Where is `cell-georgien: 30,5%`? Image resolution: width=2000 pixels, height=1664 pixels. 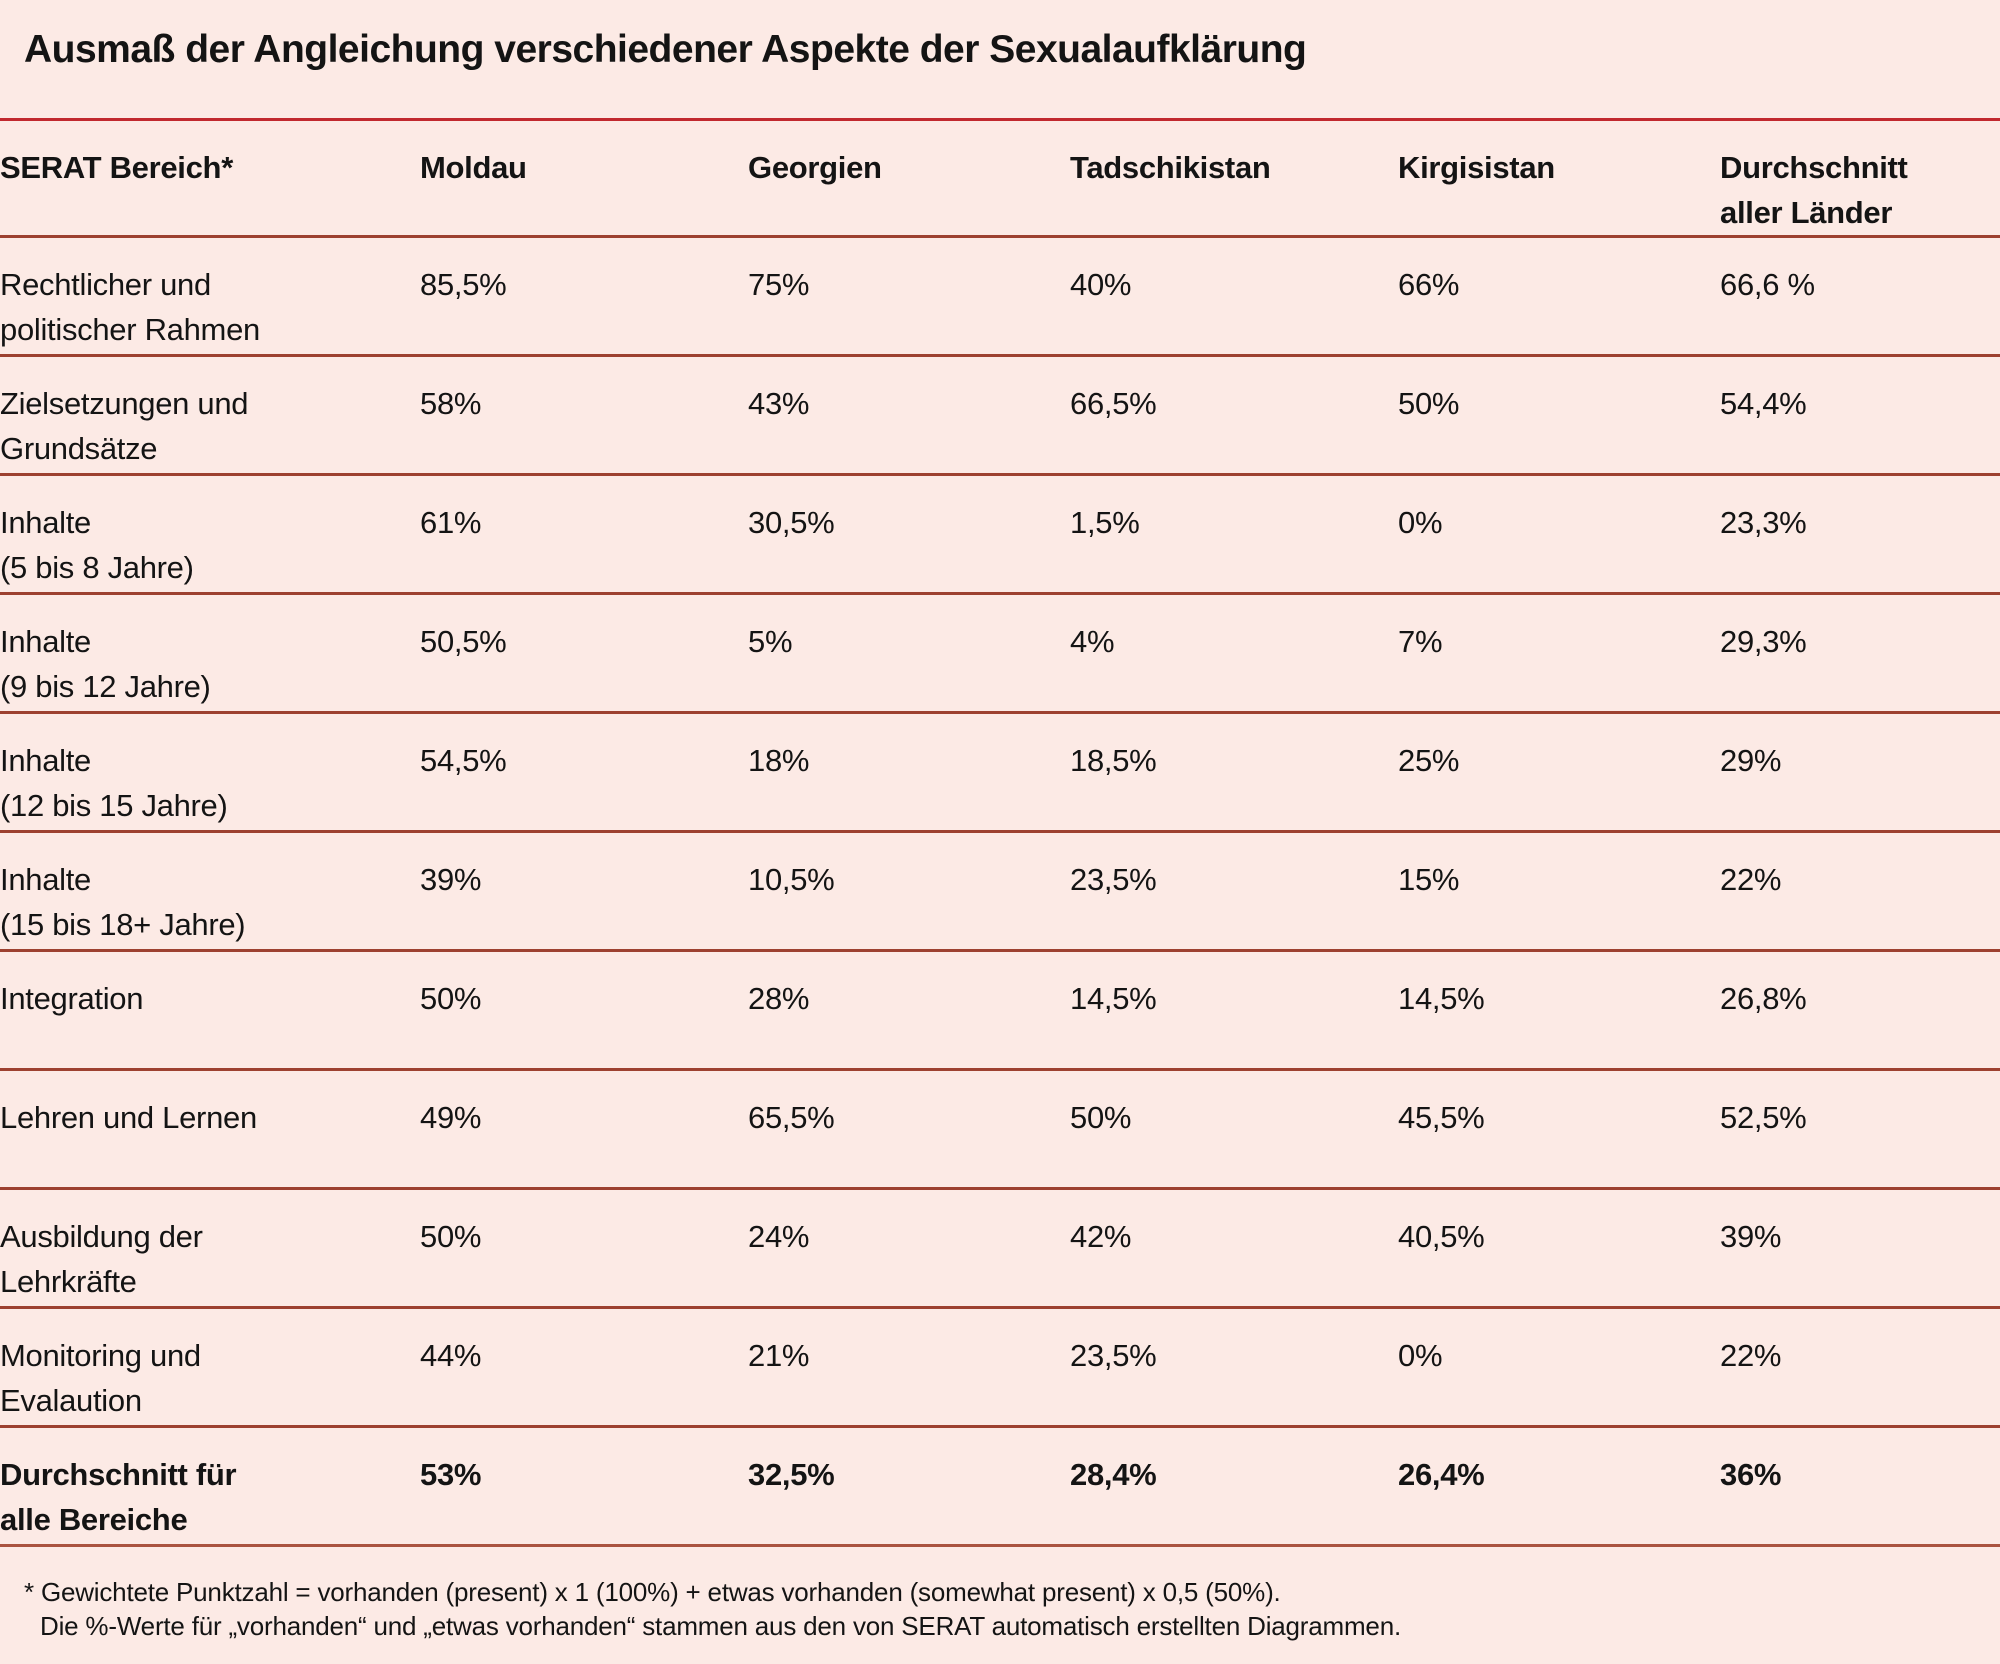
cell-georgien: 30,5% is located at coordinates (791, 522).